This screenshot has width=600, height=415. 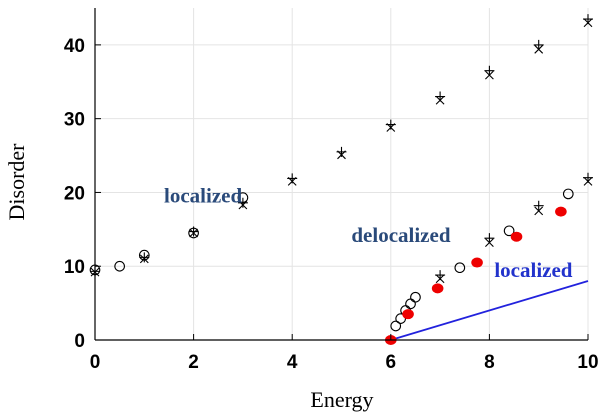 What do you see at coordinates (16, 182) in the screenshot?
I see `y-axis-title: Disorder` at bounding box center [16, 182].